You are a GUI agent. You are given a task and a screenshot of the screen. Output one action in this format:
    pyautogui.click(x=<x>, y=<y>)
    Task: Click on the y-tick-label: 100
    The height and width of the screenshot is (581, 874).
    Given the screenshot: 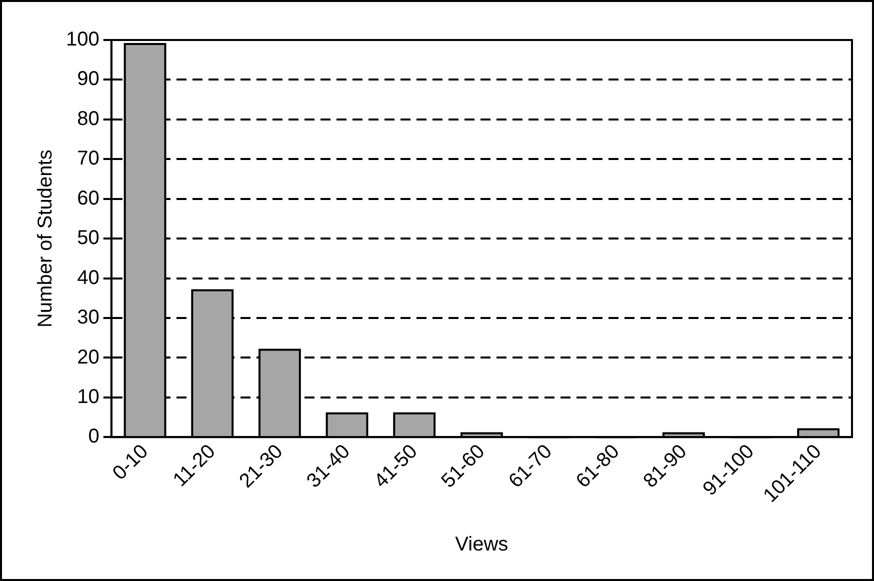 What is the action you would take?
    pyautogui.click(x=83, y=39)
    